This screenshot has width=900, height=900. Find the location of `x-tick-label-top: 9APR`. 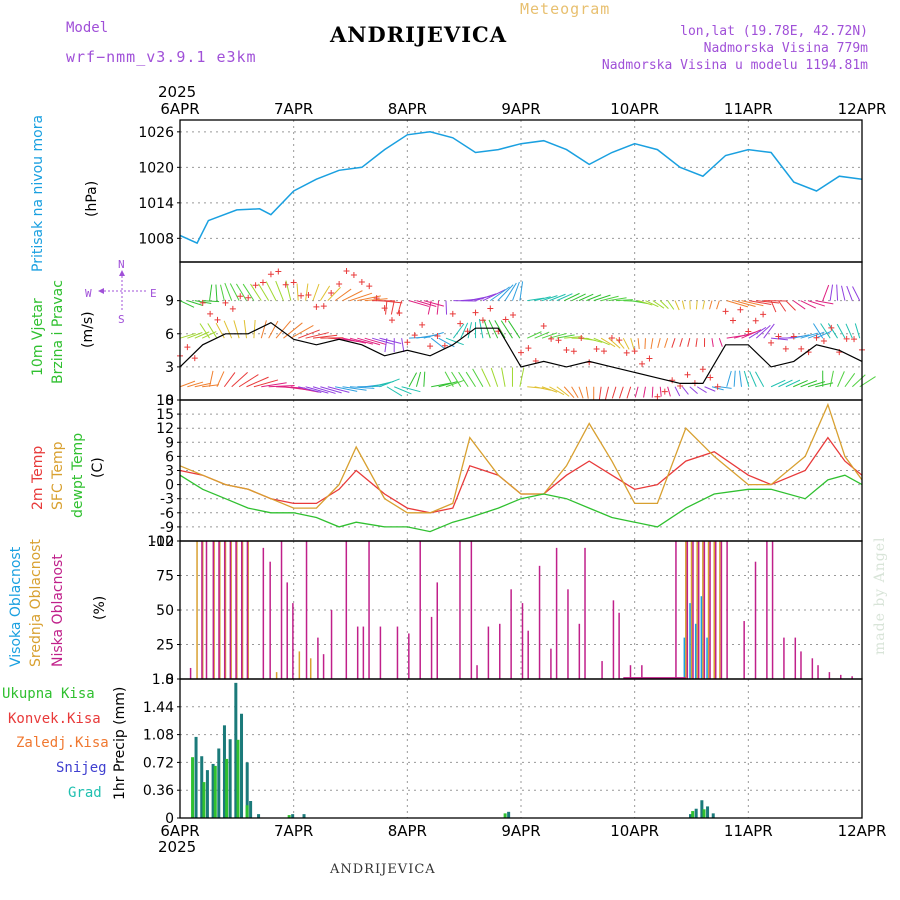

x-tick-label-top: 9APR is located at coordinates (520, 109).